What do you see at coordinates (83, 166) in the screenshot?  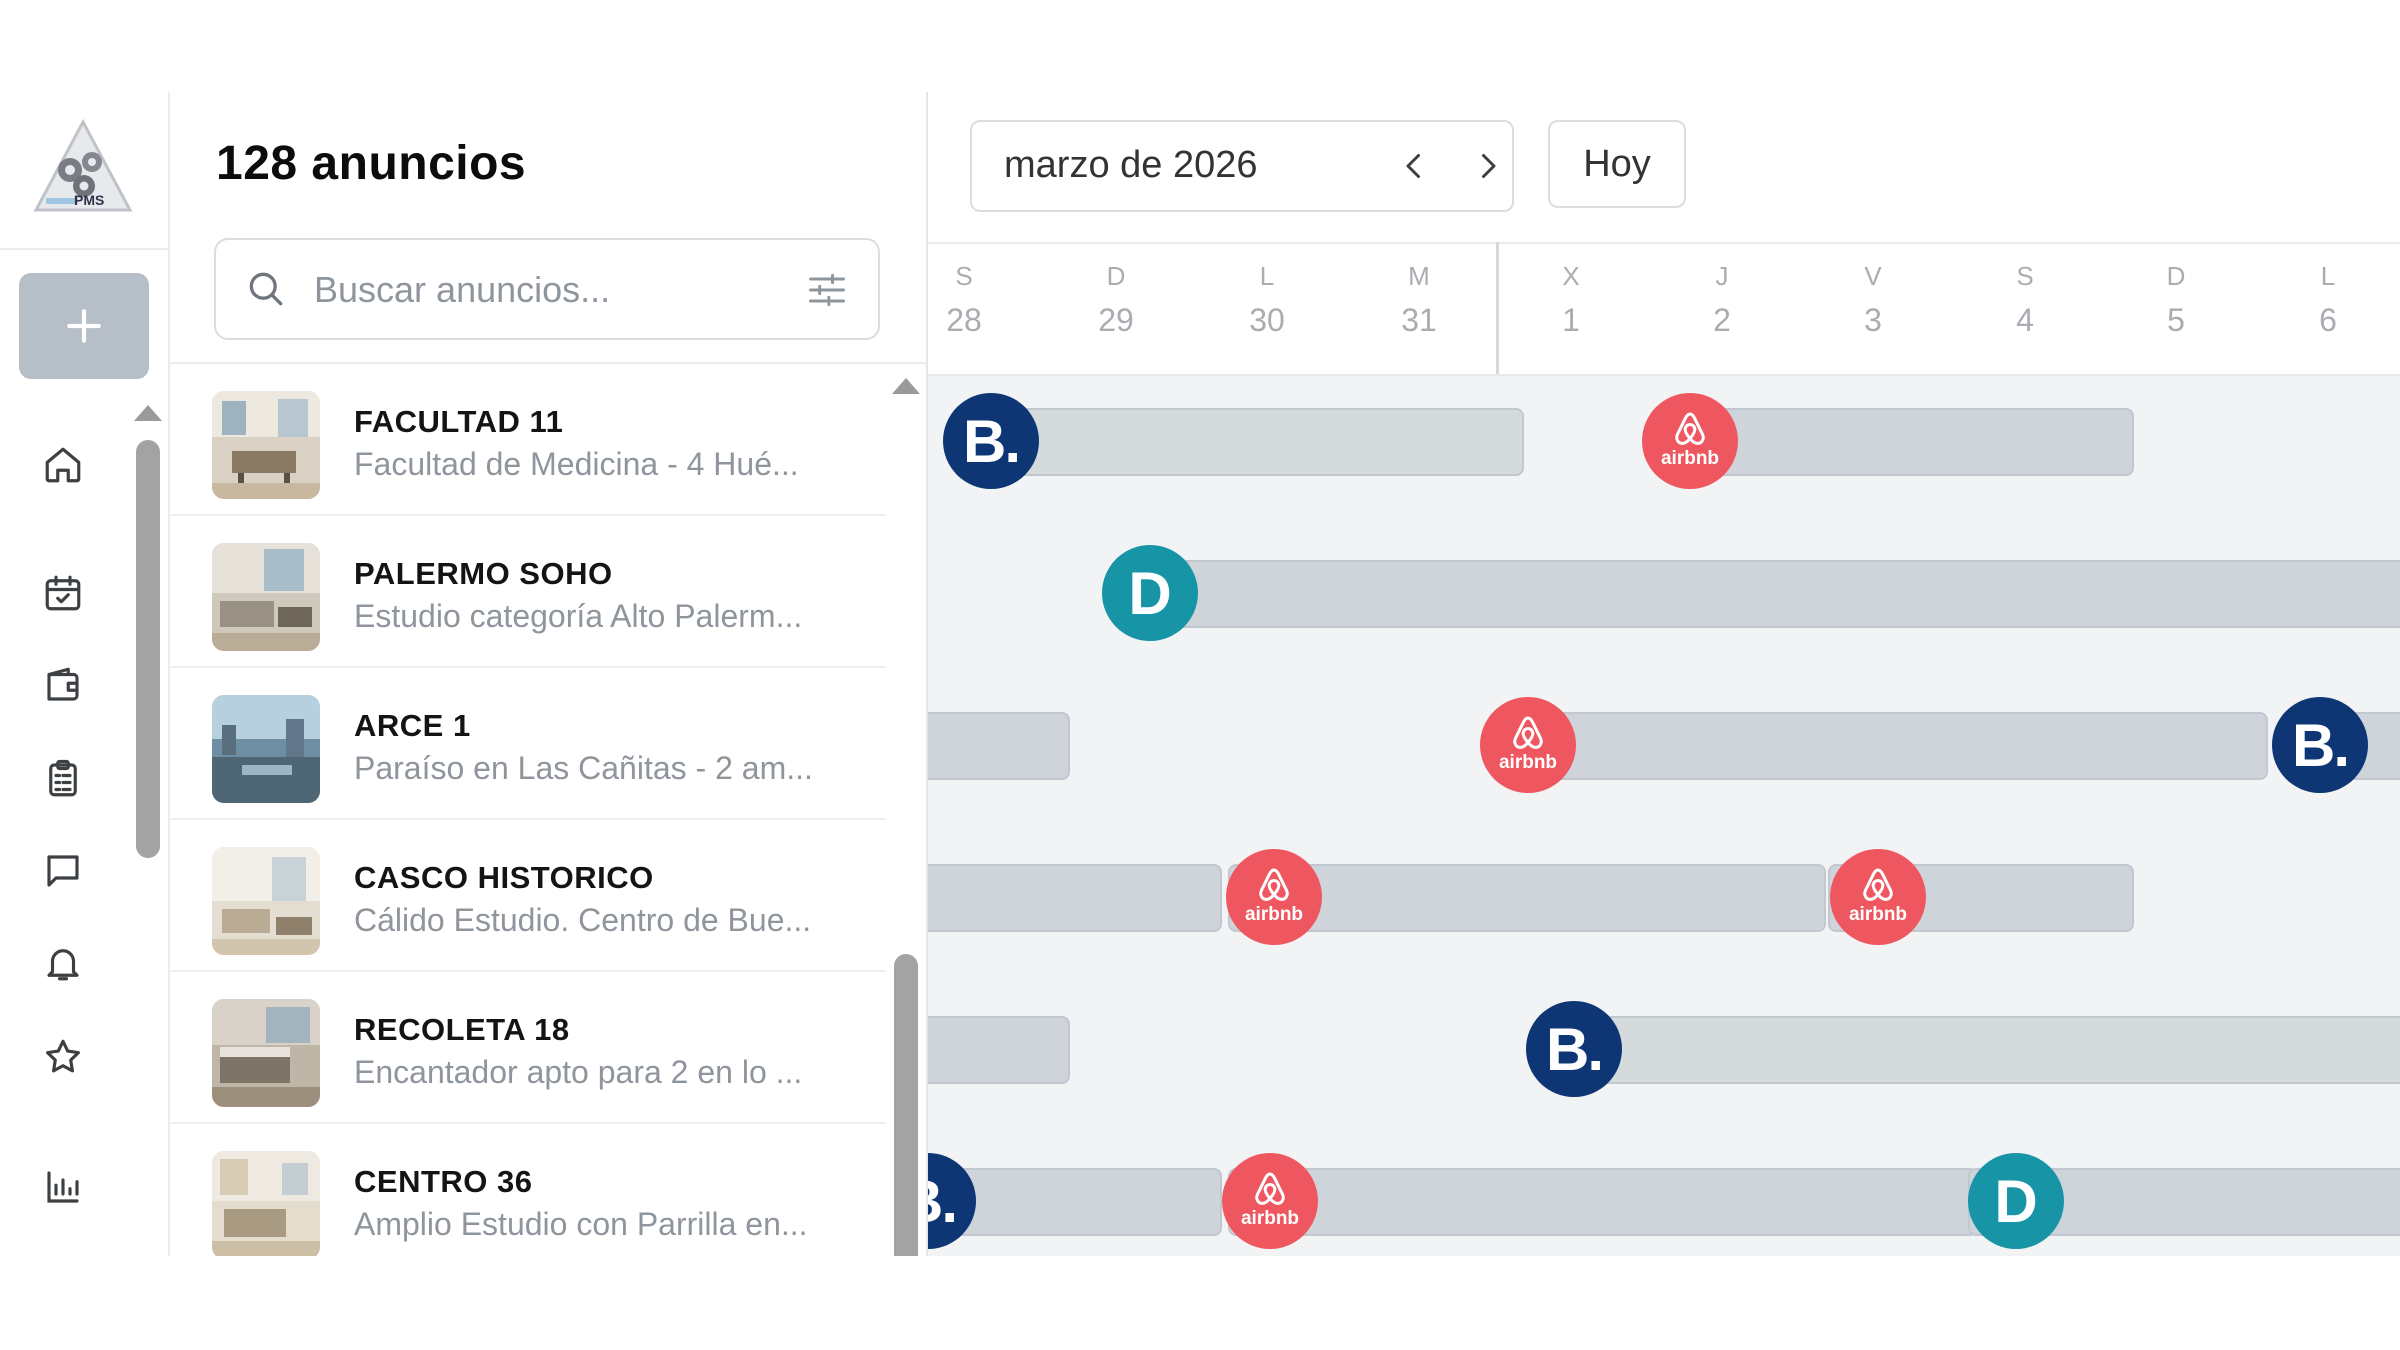 I see `app-logo` at bounding box center [83, 166].